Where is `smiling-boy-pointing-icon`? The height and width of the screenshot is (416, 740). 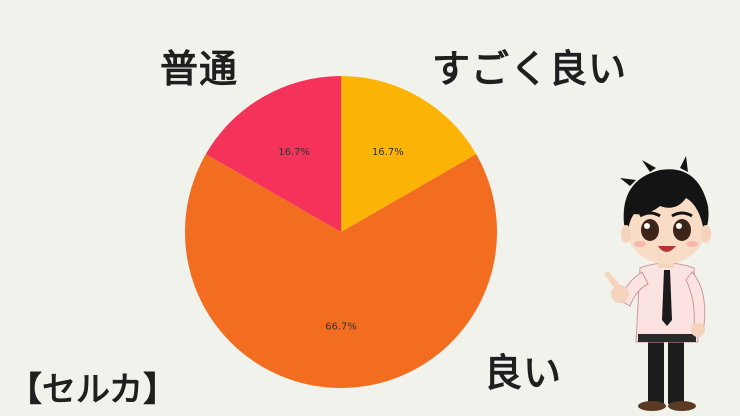
smiling-boy-pointing-icon is located at coordinates (657, 283).